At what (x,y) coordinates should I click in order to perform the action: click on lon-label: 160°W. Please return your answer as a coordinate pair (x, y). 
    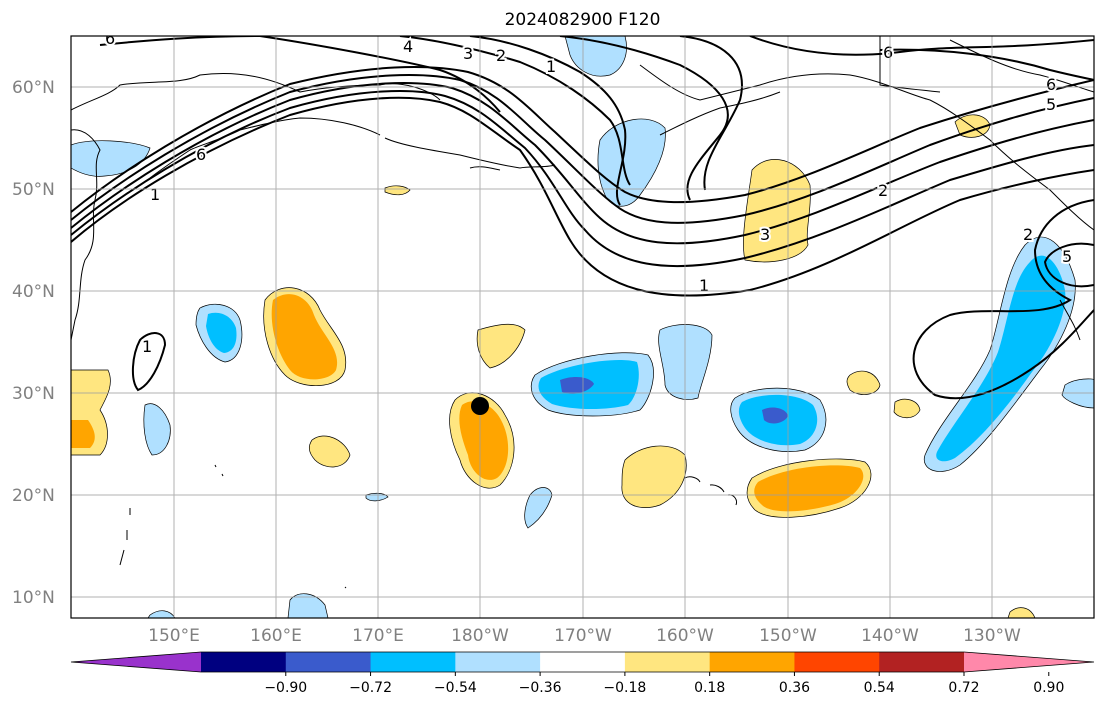
    Looking at the image, I should click on (685, 636).